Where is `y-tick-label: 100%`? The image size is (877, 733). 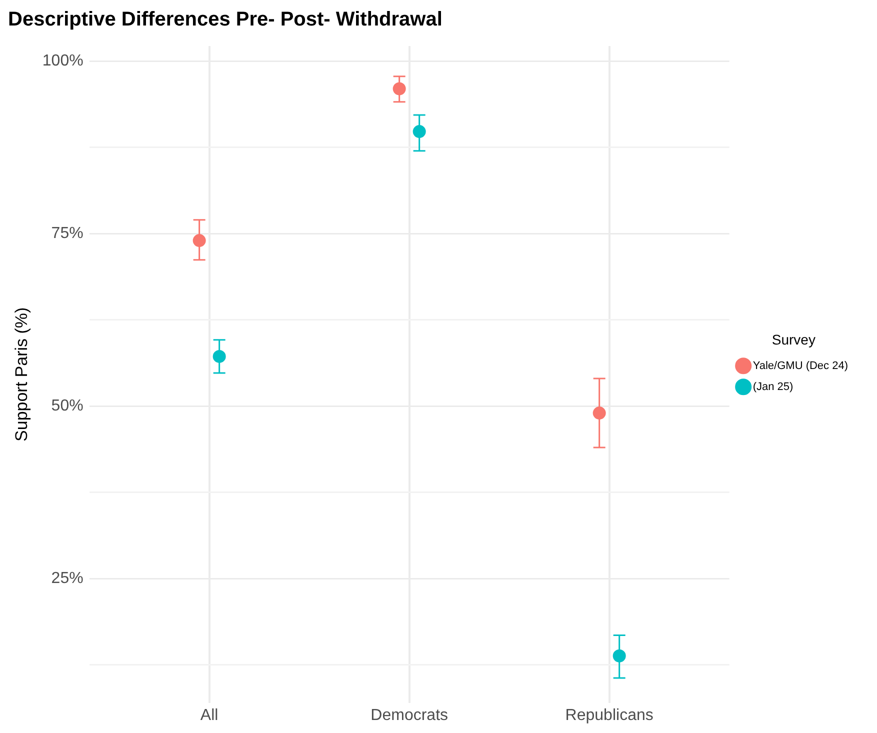 y-tick-label: 100% is located at coordinates (63, 61).